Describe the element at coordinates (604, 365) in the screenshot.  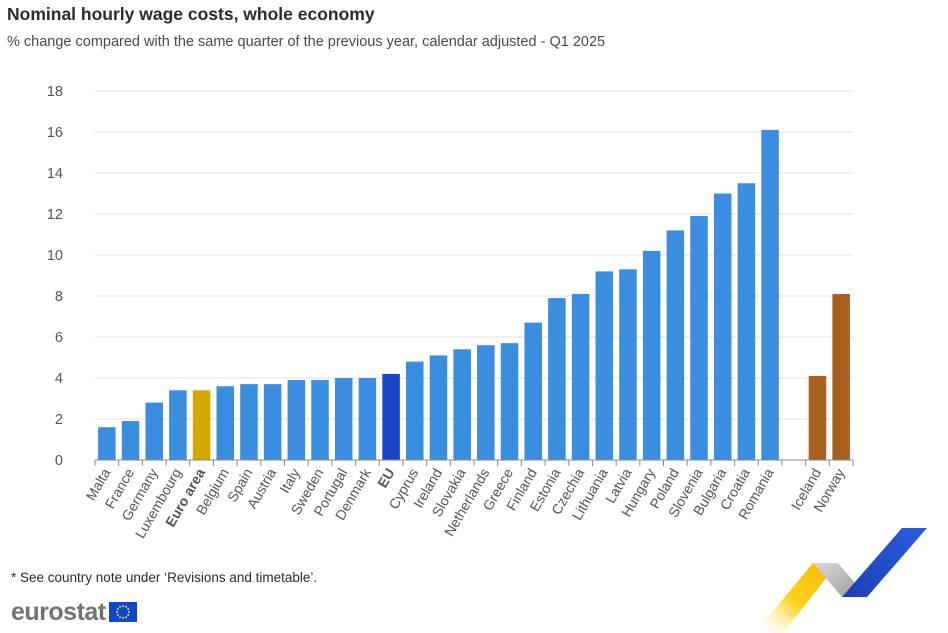
I see `bar-lithuania` at that location.